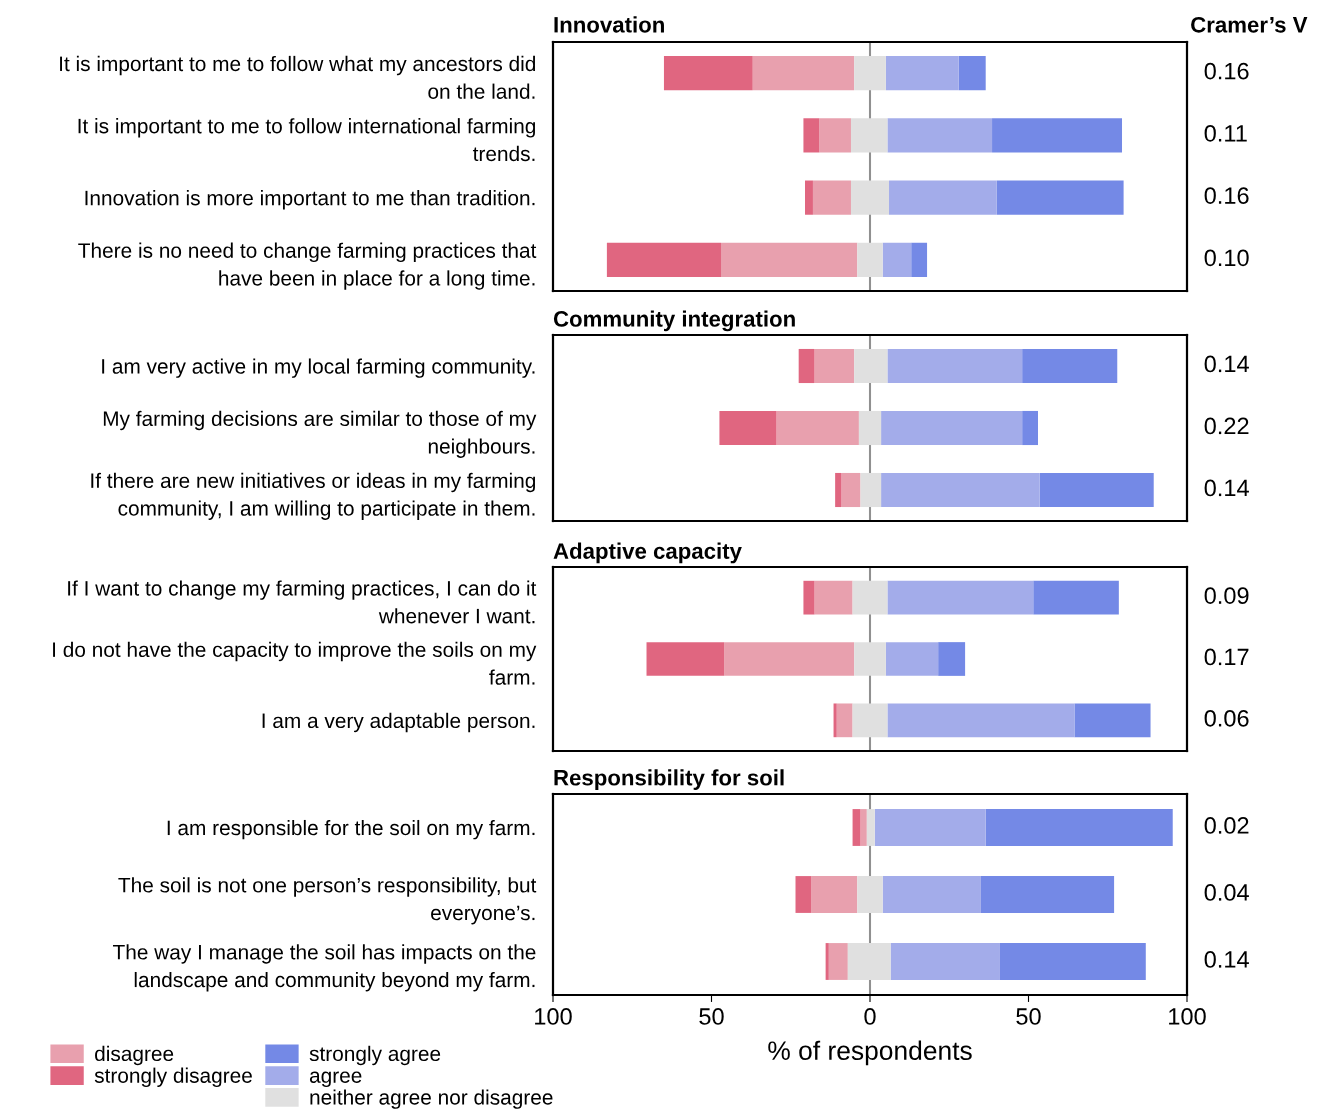 The width and height of the screenshot is (1328, 1115). What do you see at coordinates (1226, 258) in the screenshot?
I see `text: 0.10` at bounding box center [1226, 258].